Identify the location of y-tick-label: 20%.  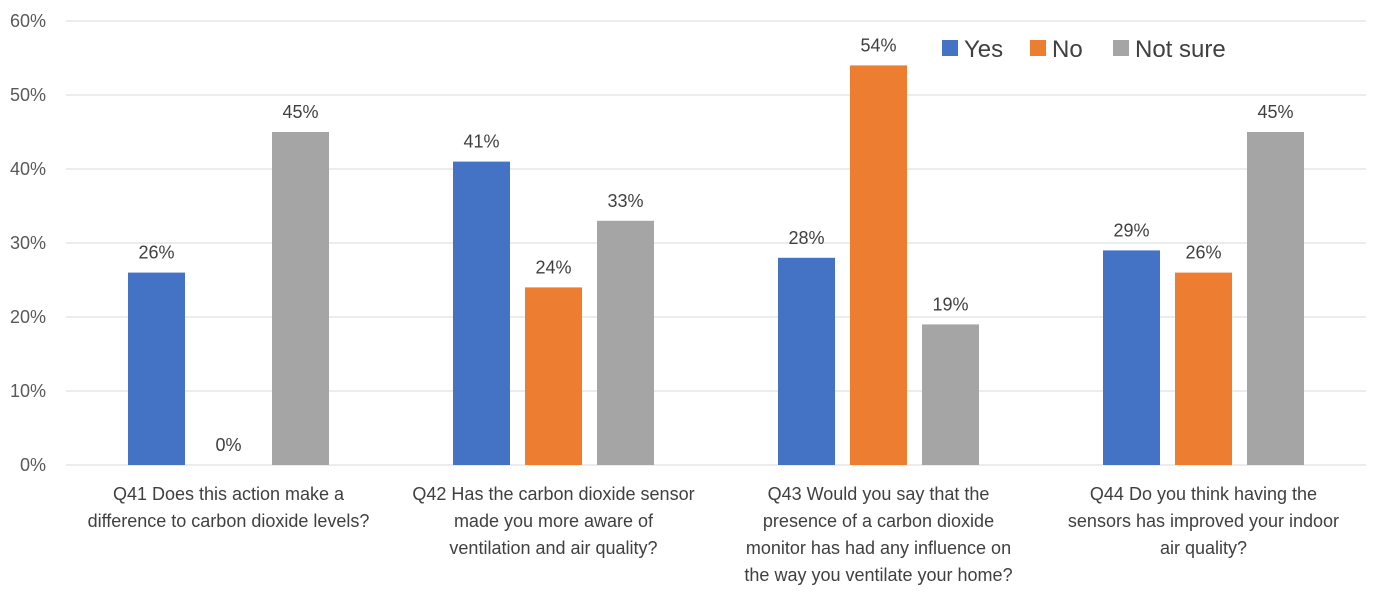
(28, 317).